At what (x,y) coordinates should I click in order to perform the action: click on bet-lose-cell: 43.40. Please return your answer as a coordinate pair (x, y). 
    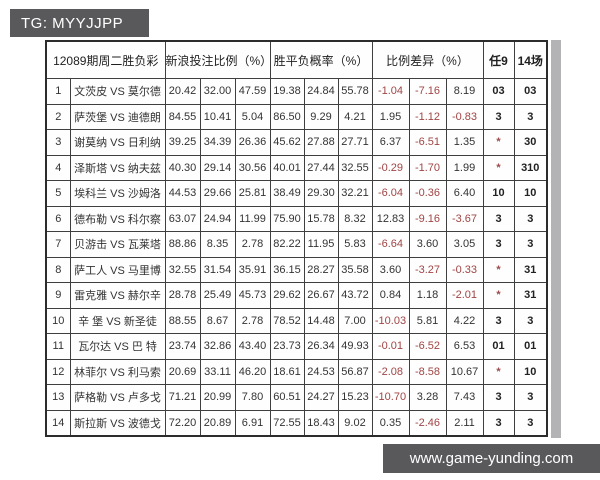
    Looking at the image, I should click on (252, 346).